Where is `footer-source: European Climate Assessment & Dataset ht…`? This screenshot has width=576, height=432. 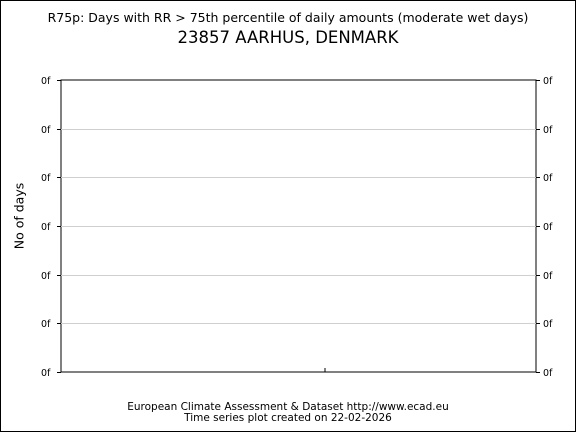 footer-source: European Climate Assessment & Dataset ht… is located at coordinates (288, 407).